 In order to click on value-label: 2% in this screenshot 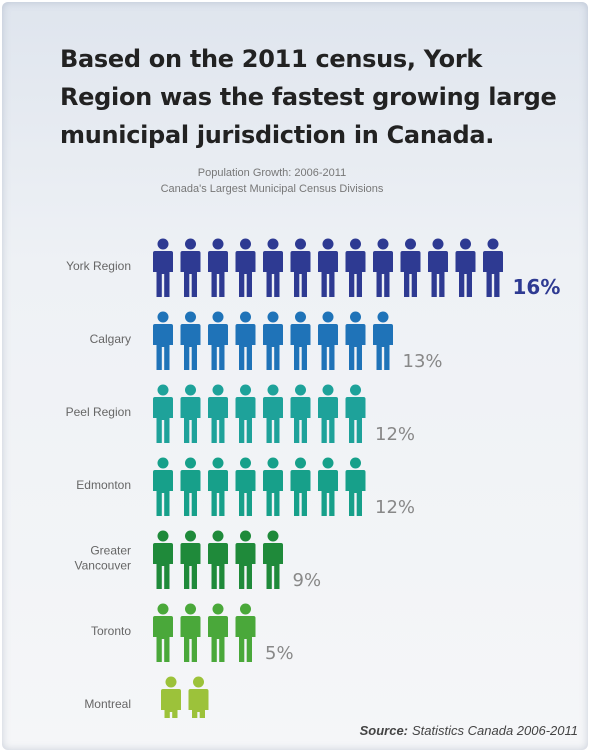, I will do `click(232, 717)`.